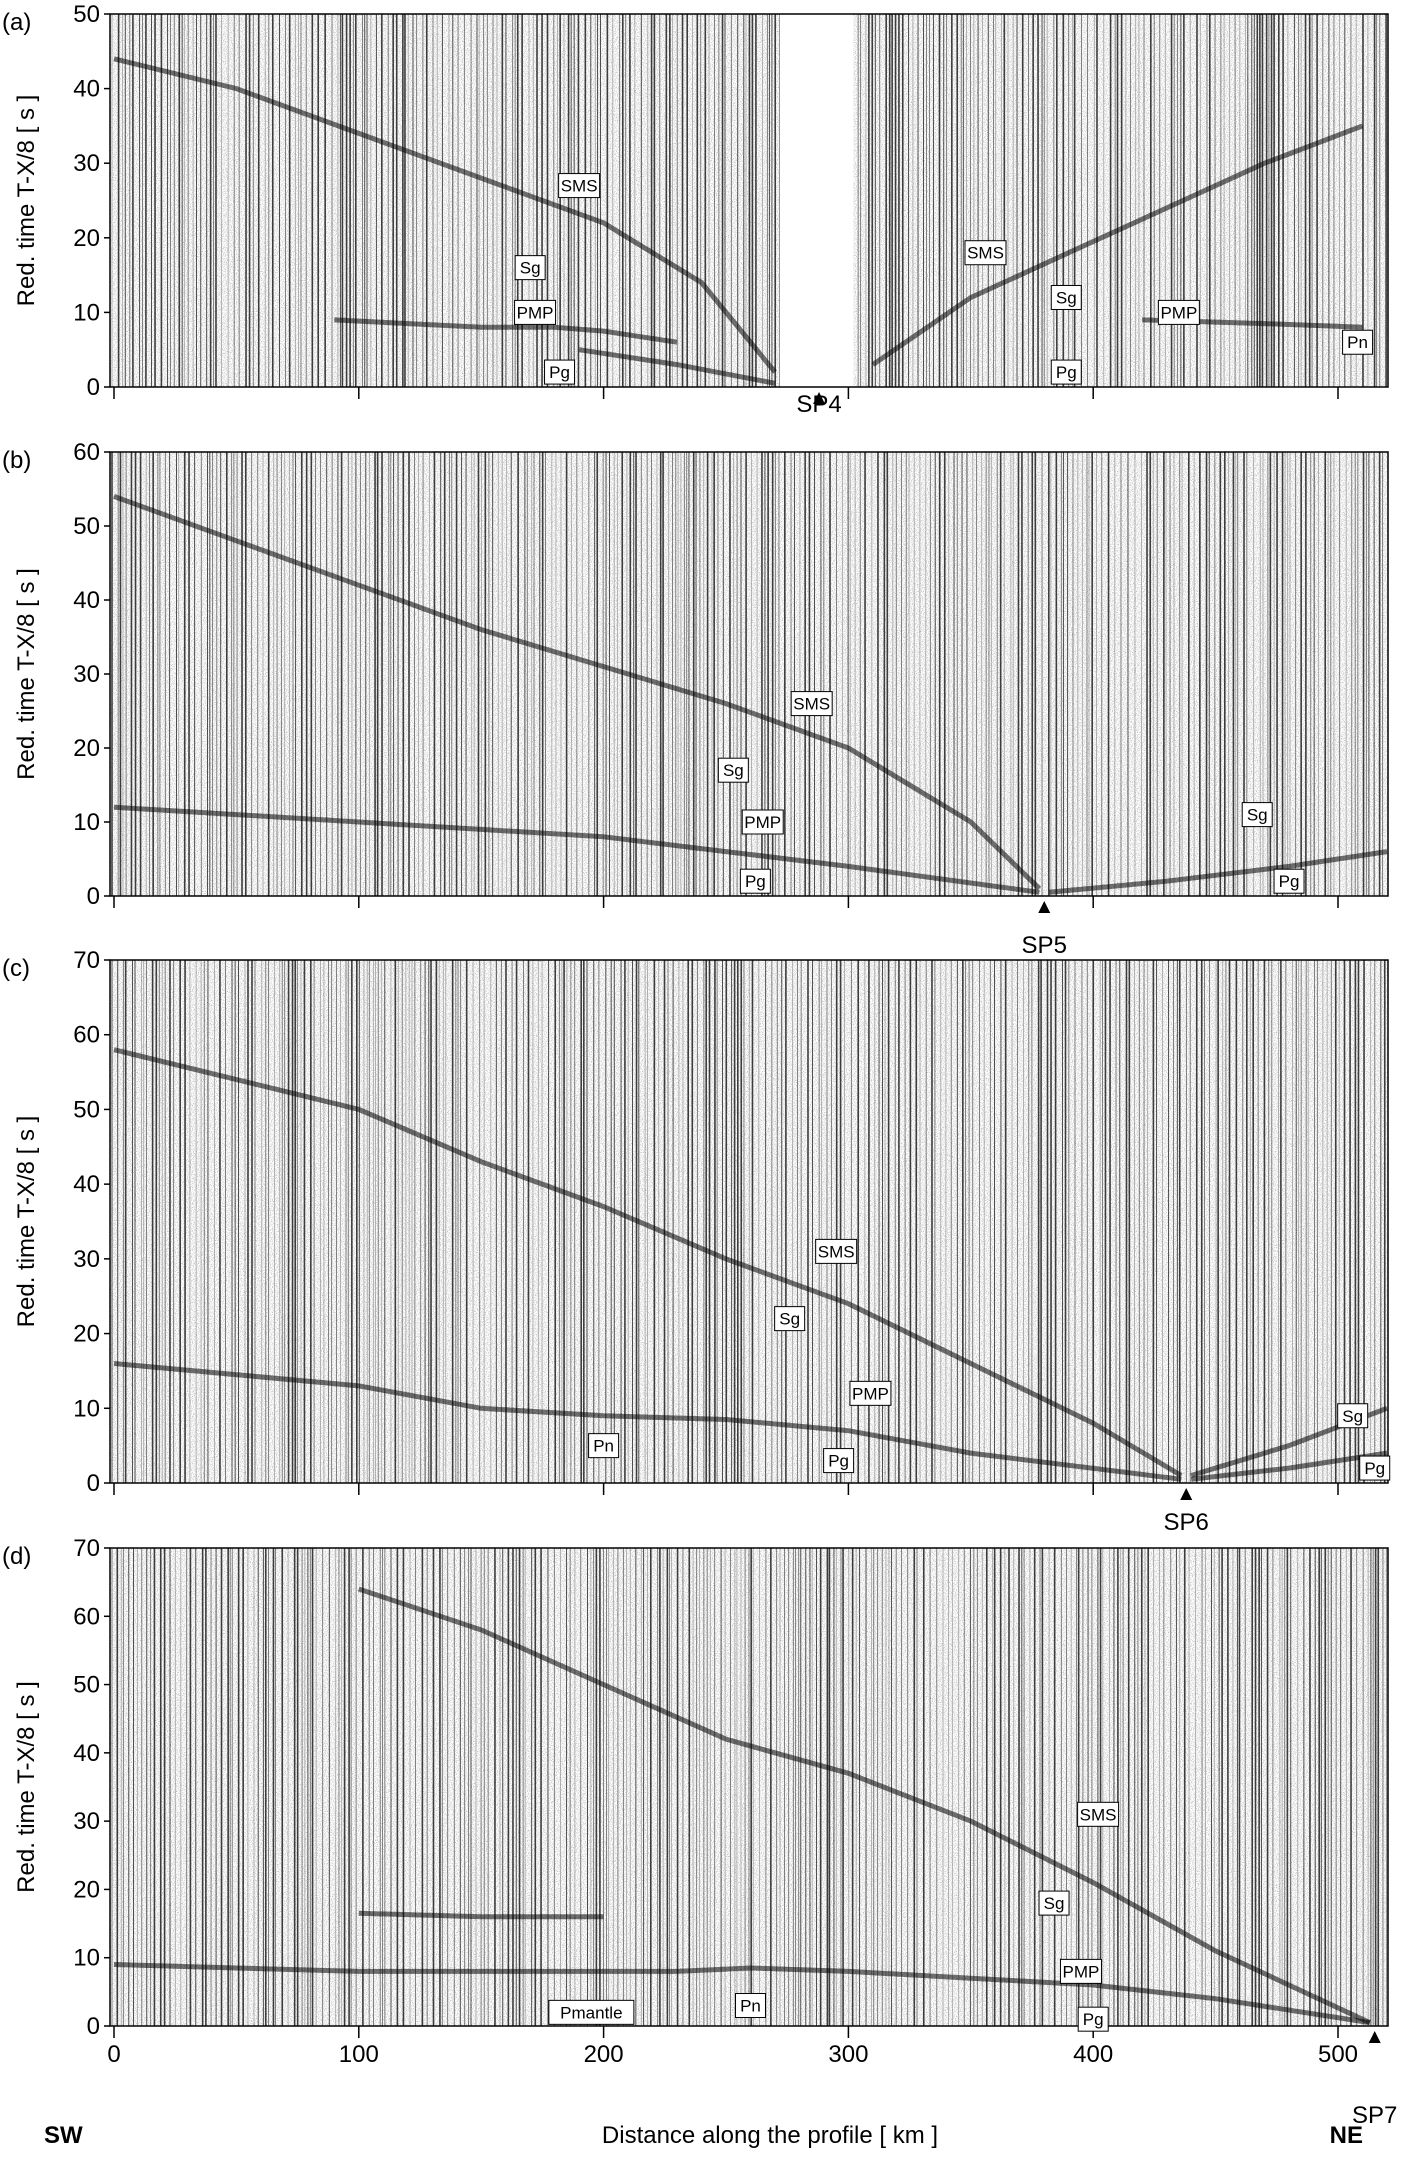 The image size is (1406, 2158). Describe the element at coordinates (16, 22) in the screenshot. I see `panel-label: (a)` at that location.